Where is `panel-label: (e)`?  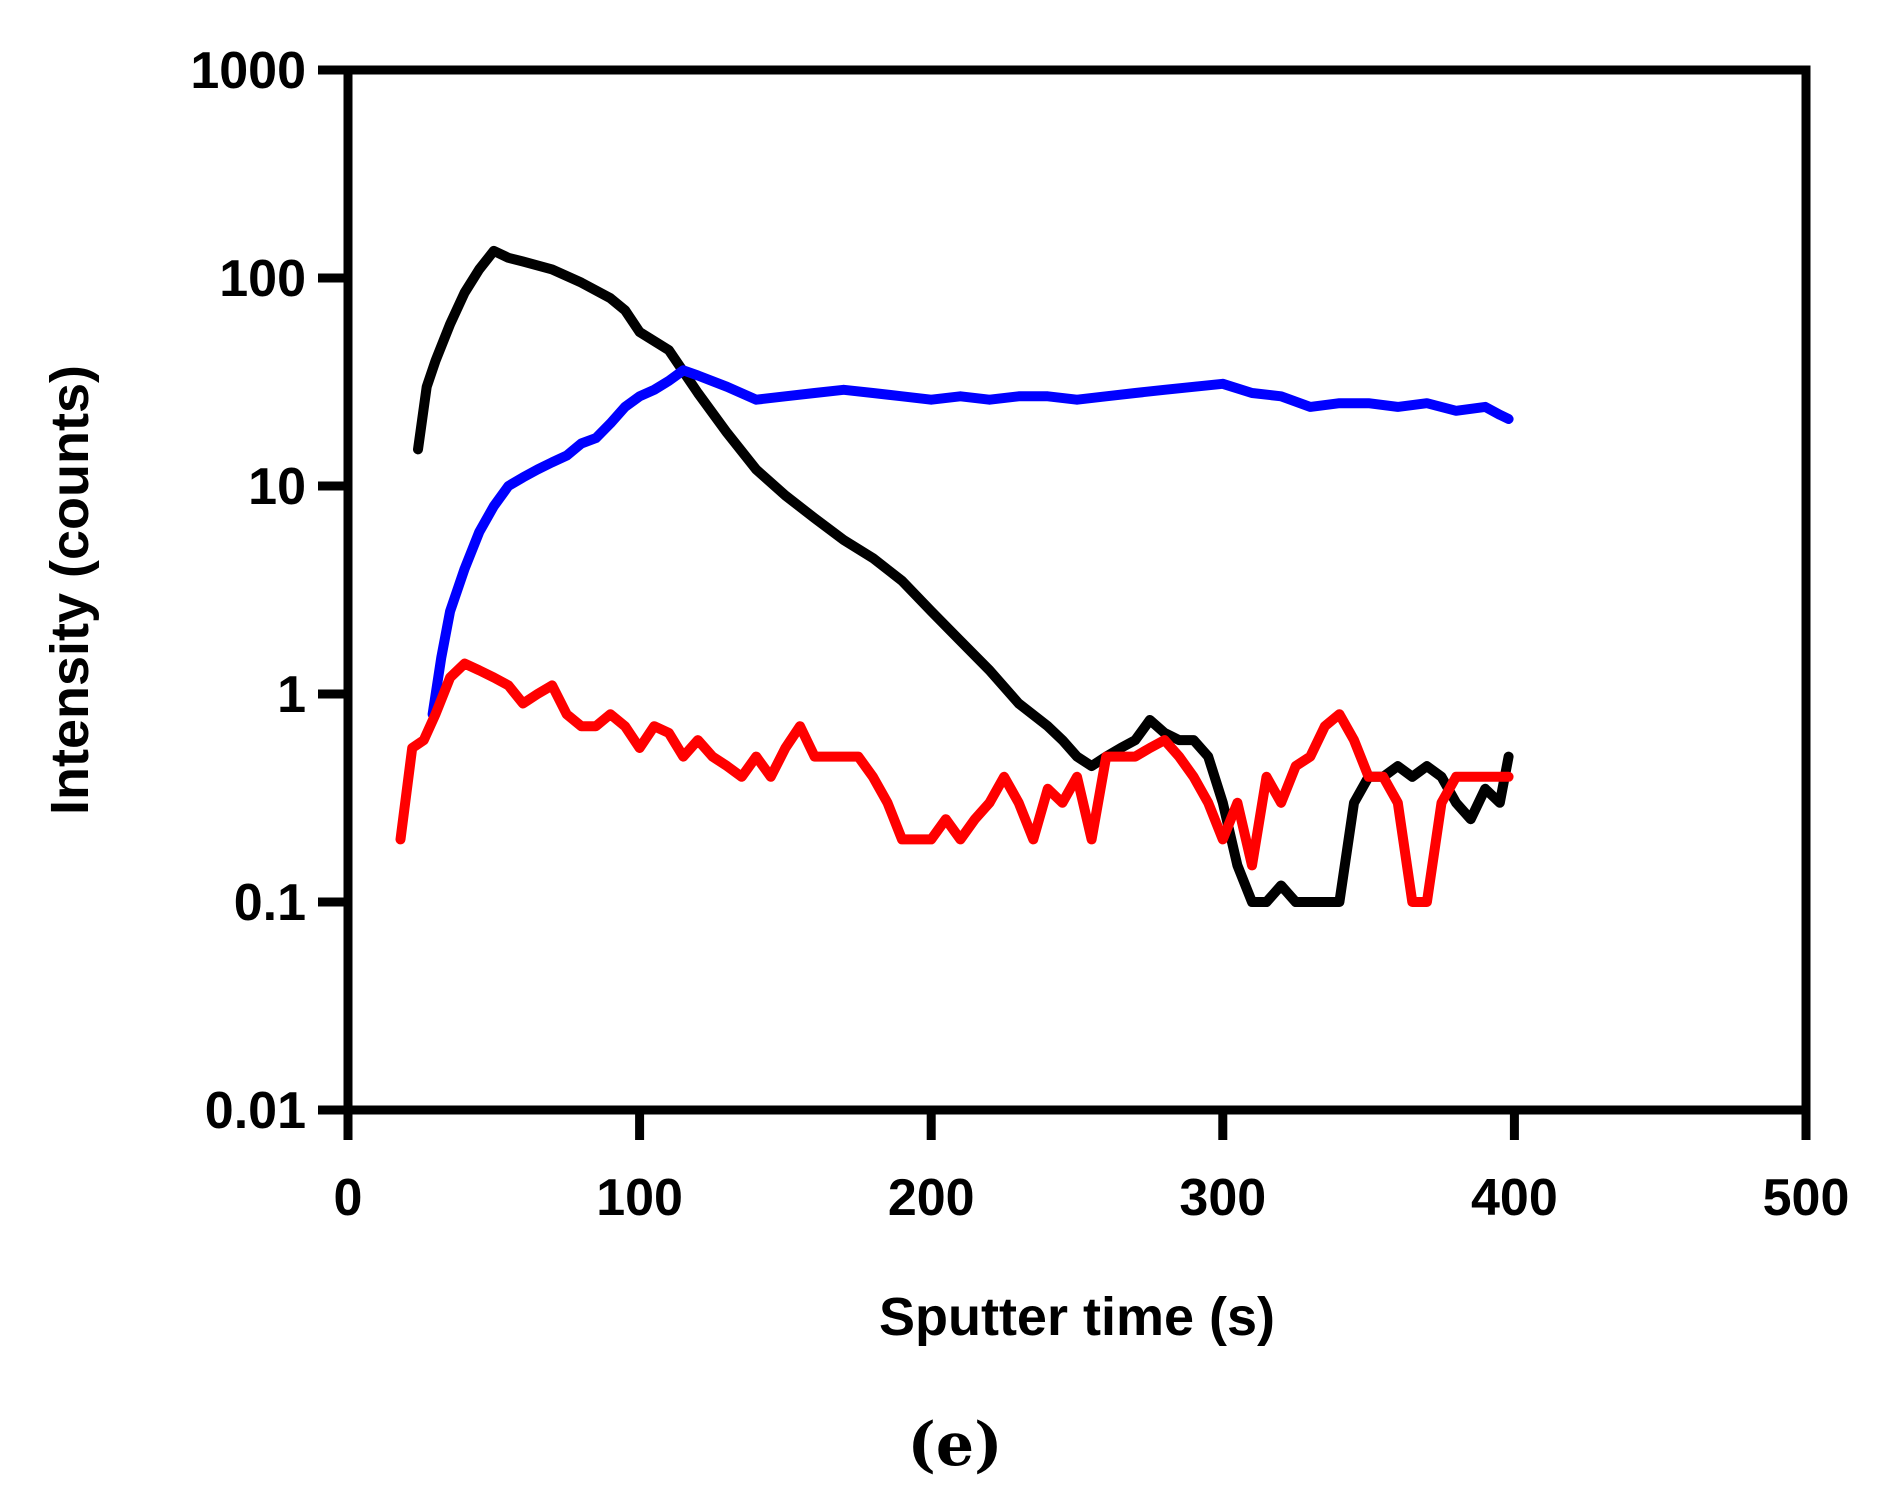
panel-label: (e) is located at coordinates (955, 1445).